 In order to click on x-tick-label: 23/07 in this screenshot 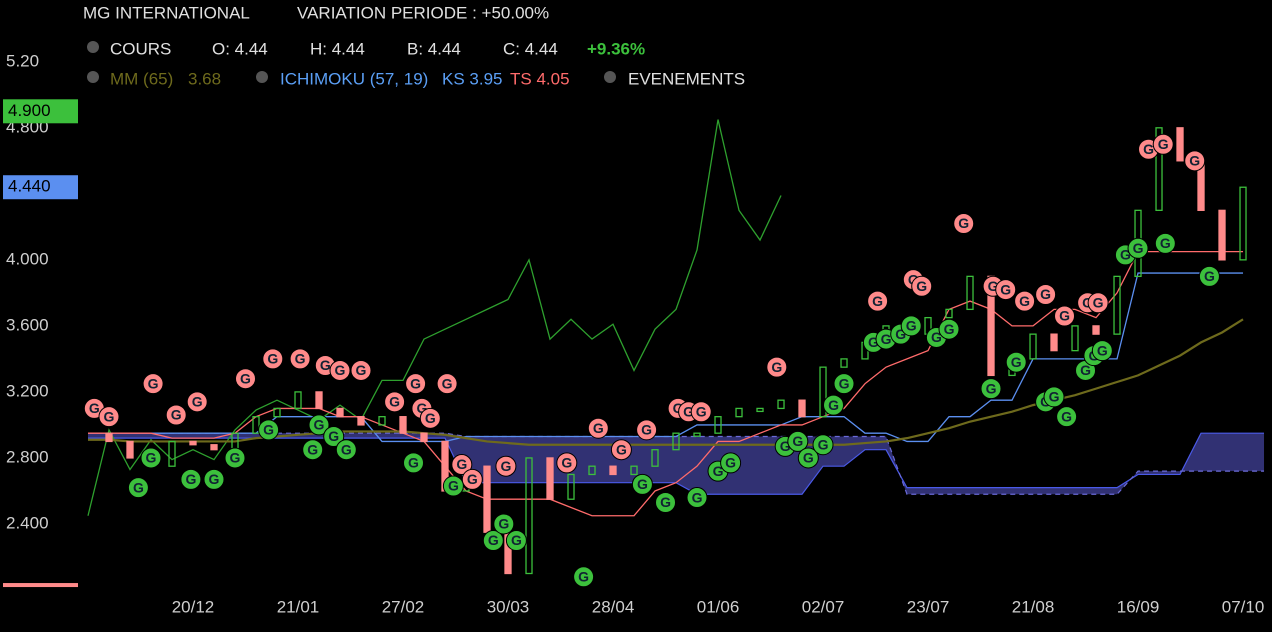, I will do `click(928, 606)`.